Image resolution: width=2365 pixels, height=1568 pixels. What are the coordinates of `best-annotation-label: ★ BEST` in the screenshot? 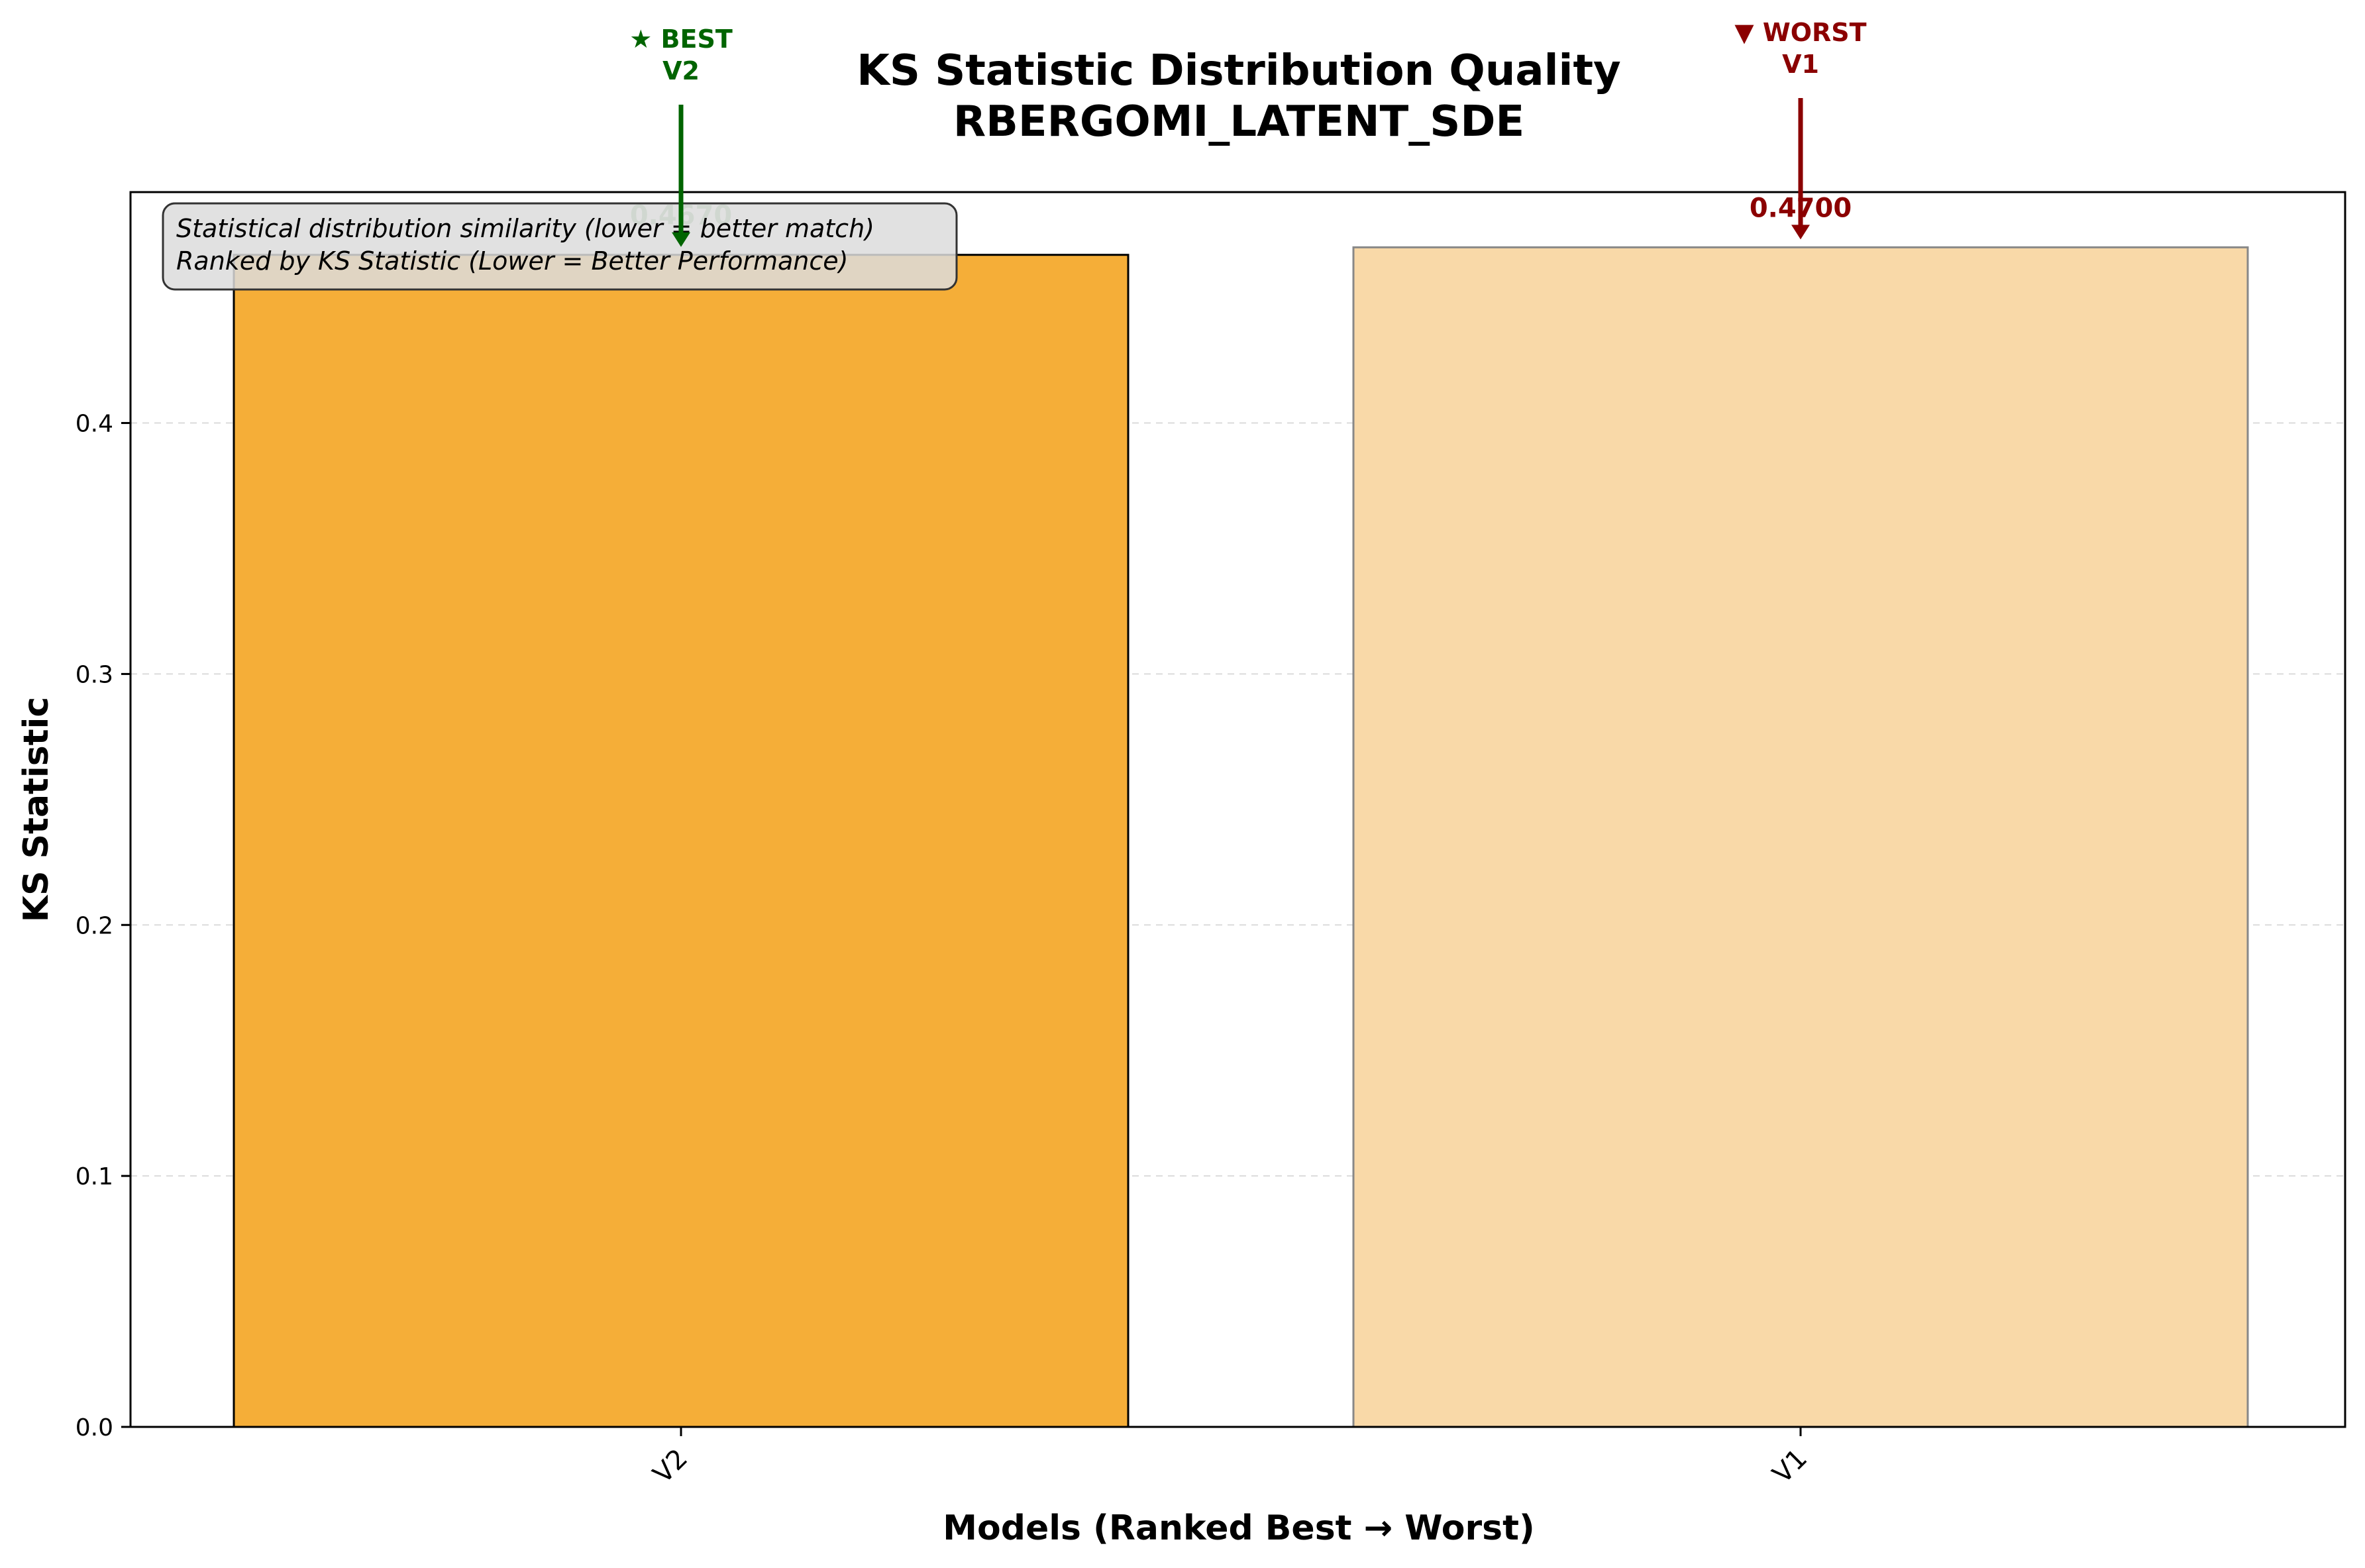 It's located at (681, 39).